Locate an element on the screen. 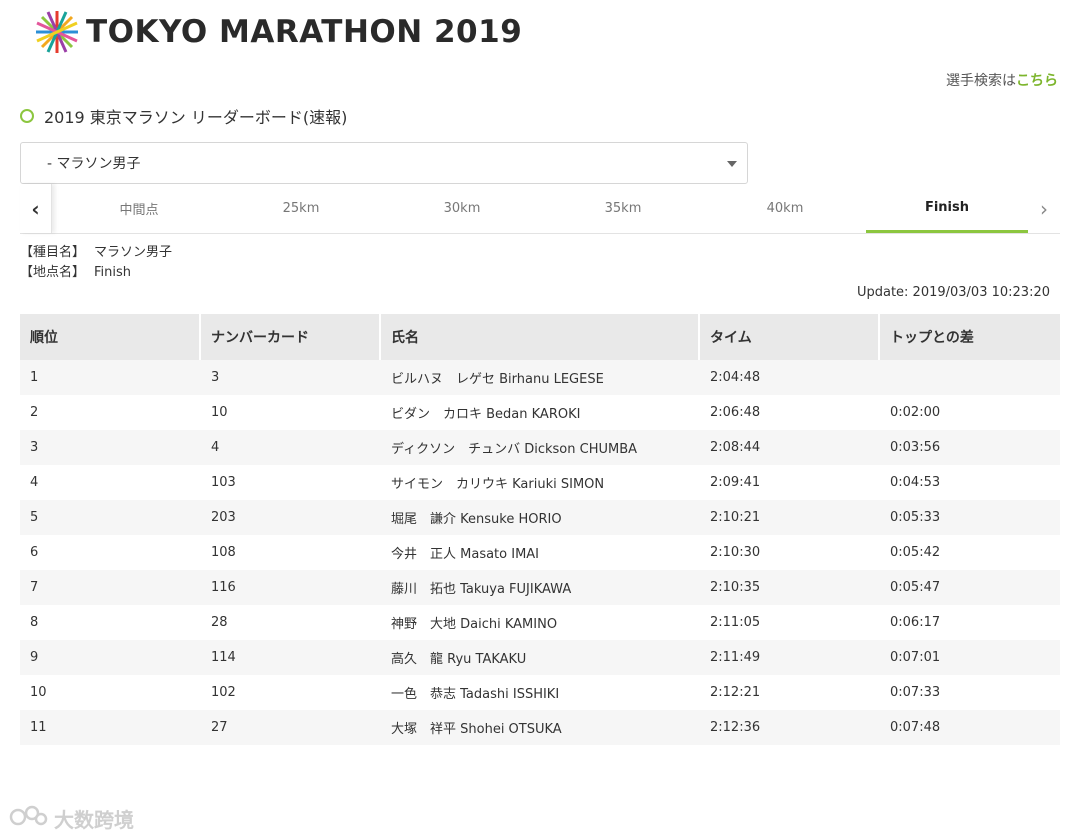  cell-name: ディクソン チュンバ Dickson CHUMBA is located at coordinates (514, 449).